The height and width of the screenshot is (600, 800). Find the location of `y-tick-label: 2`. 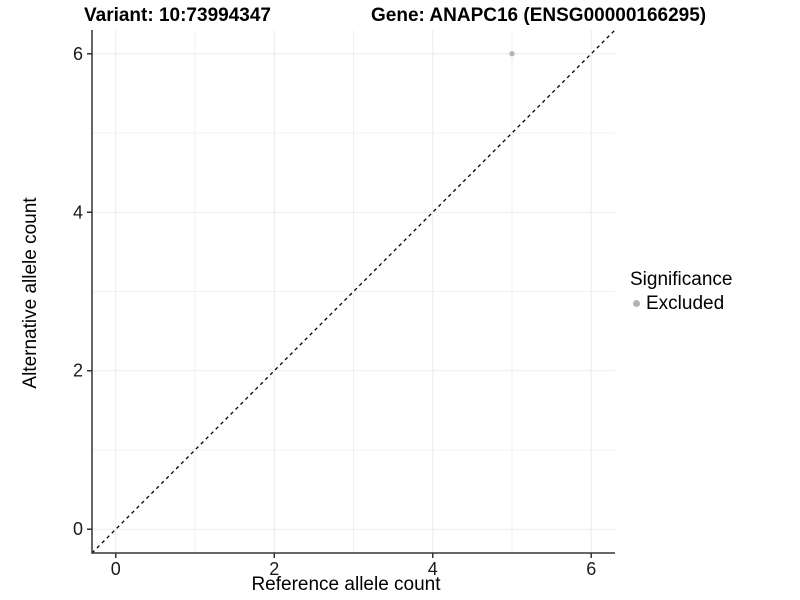

y-tick-label: 2 is located at coordinates (78, 371).